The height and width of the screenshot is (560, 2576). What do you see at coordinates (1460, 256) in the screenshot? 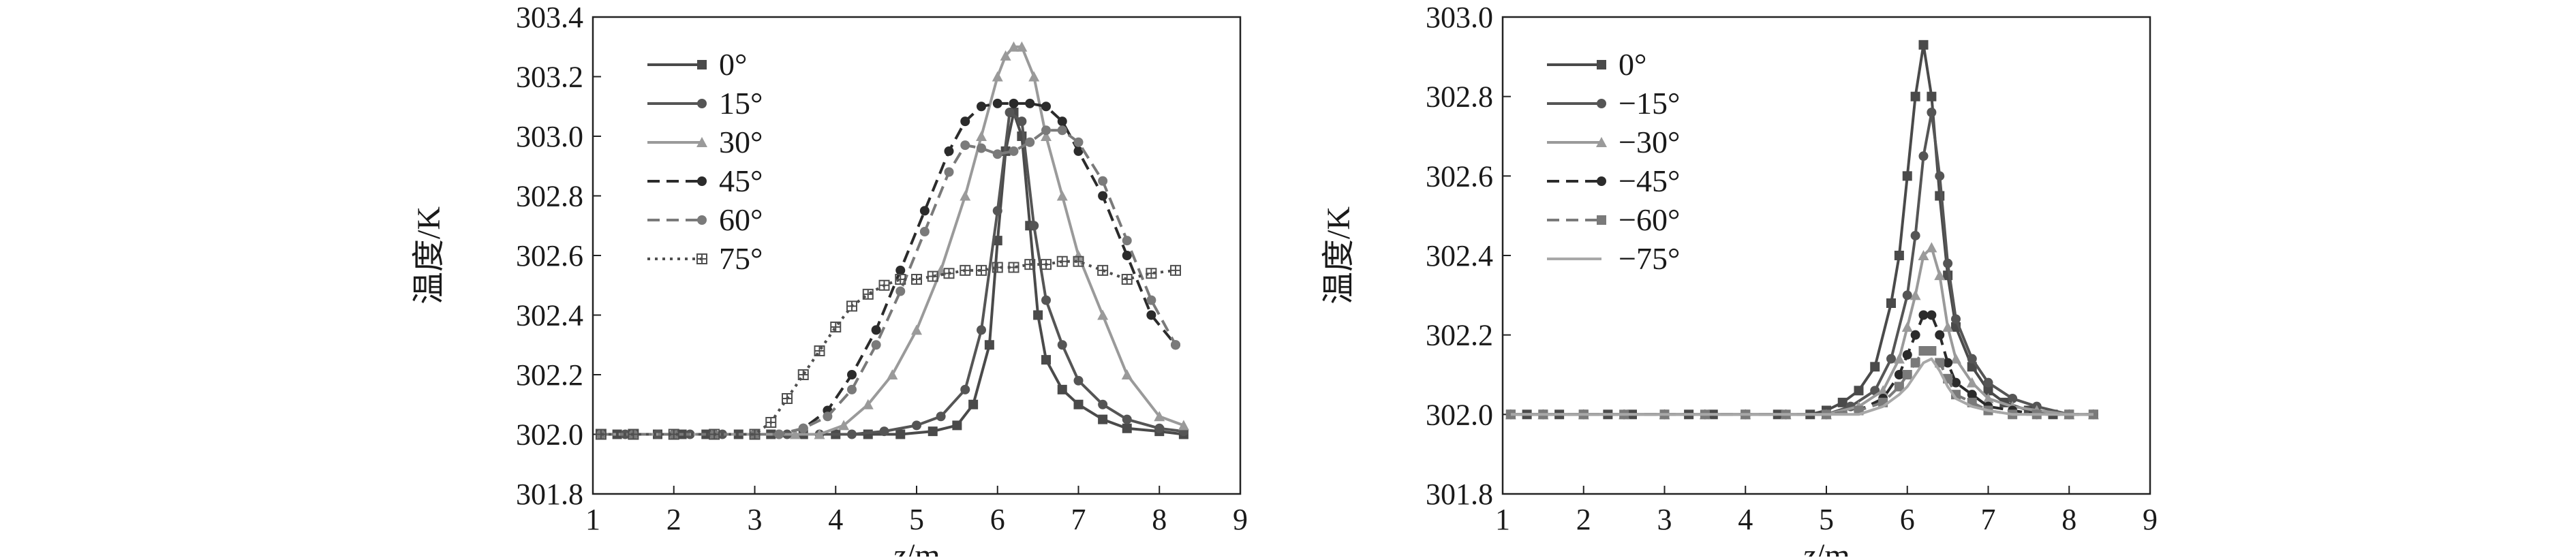
I see `y-tick-label: 302.4` at bounding box center [1460, 256].